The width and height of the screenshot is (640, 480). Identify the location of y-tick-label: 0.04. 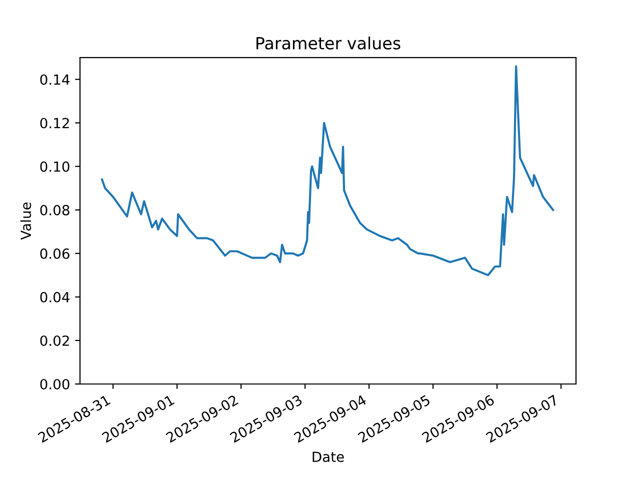
(55, 297).